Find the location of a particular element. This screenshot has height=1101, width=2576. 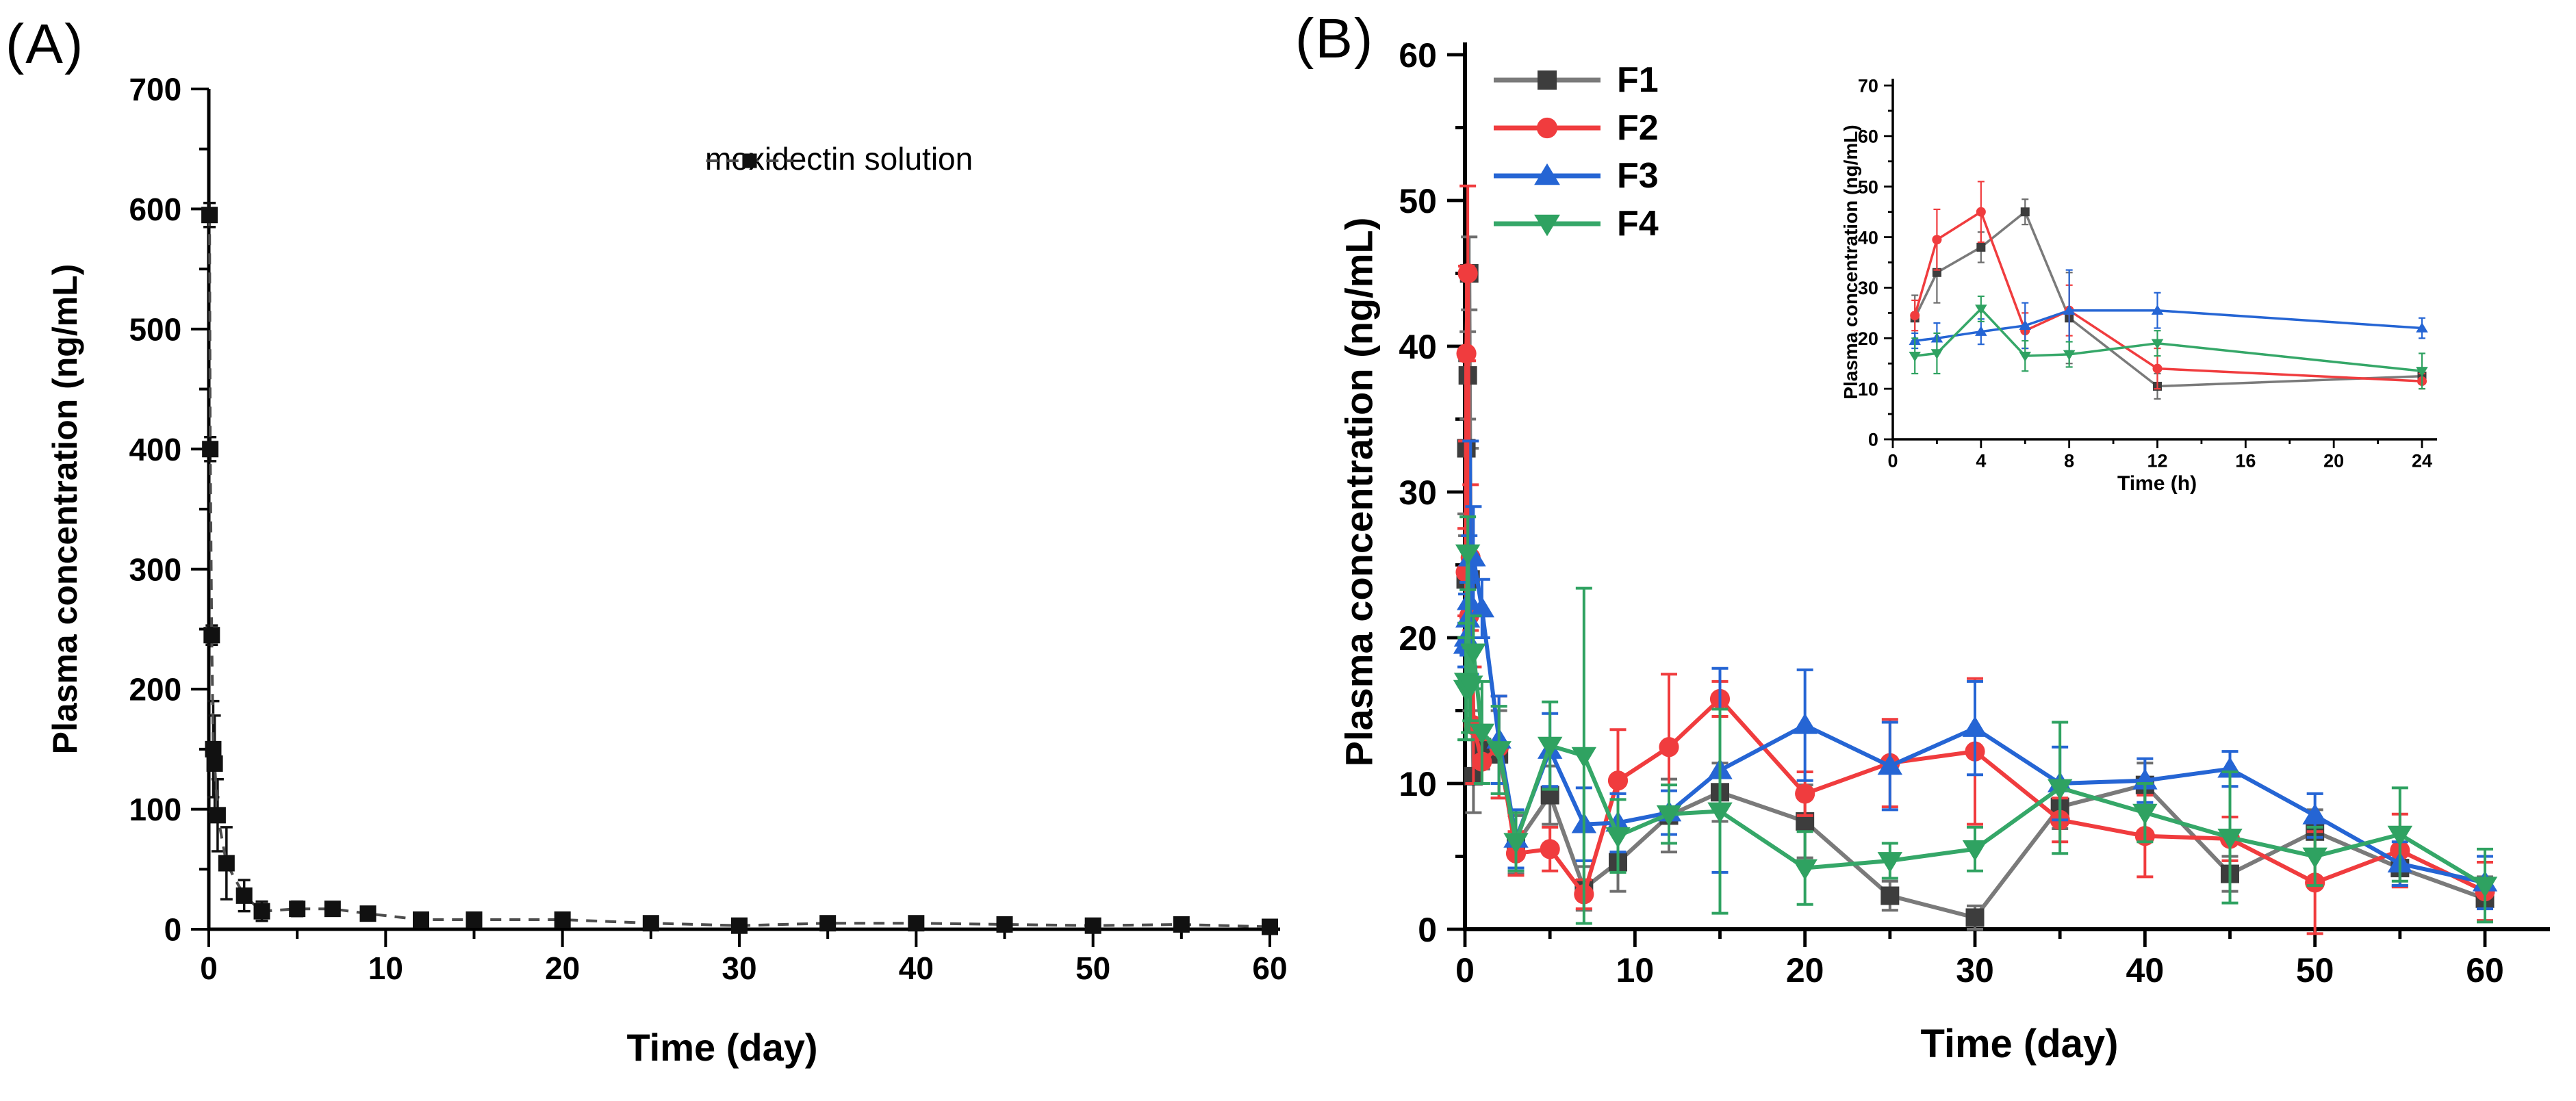

legend-item-f3: F3 is located at coordinates (1576, 176).